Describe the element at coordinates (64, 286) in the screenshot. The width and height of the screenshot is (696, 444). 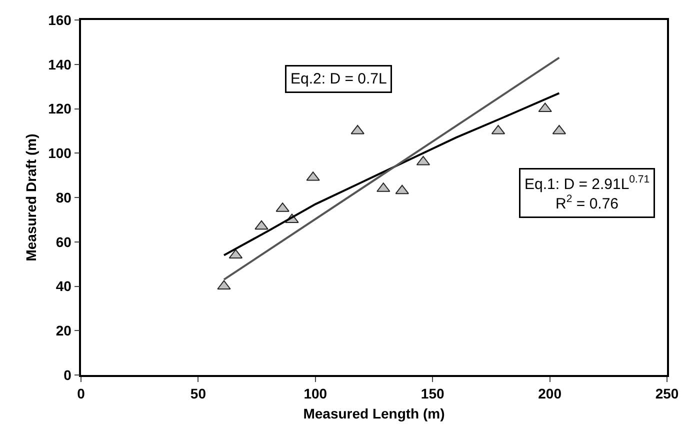
I see `y-tick-label: 40` at that location.